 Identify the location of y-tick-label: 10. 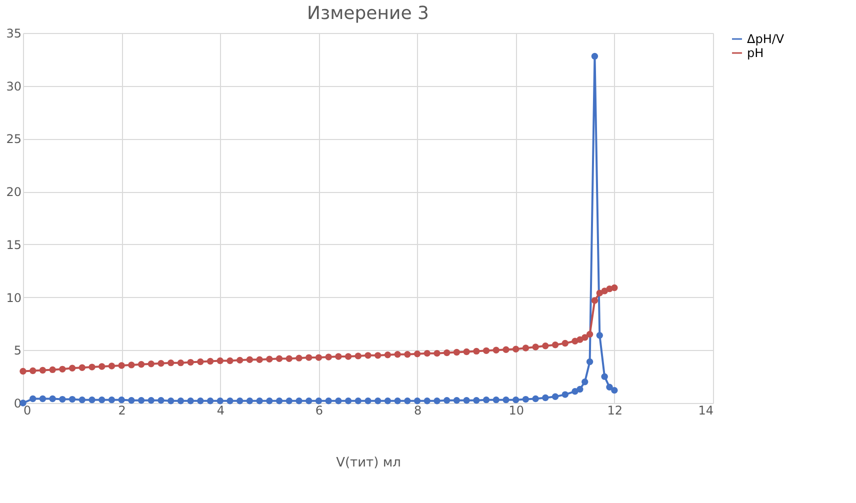
(14, 297).